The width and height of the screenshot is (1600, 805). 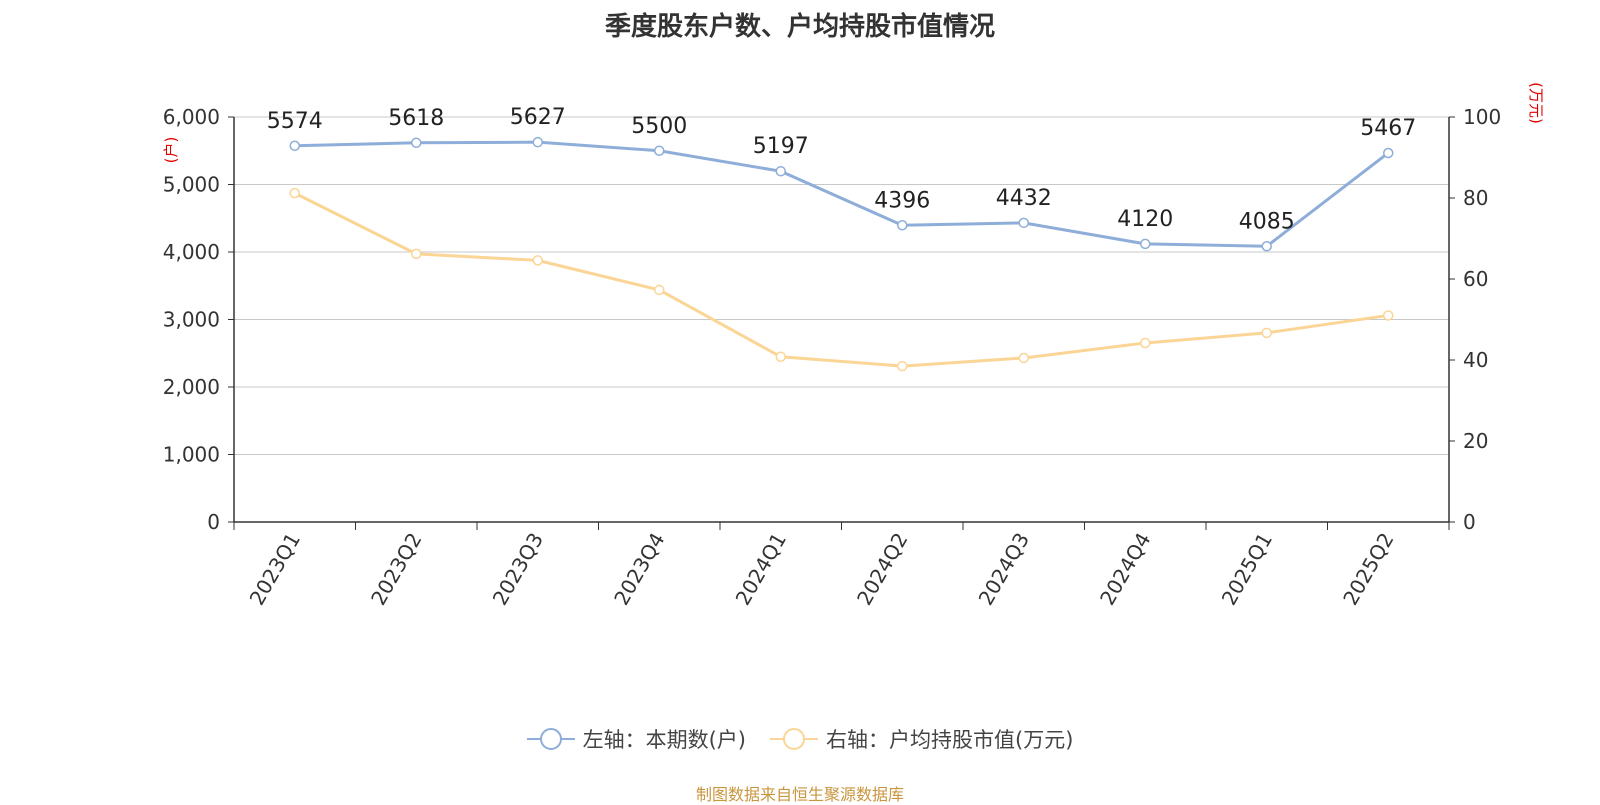 I want to click on shareholder-count-series-line, so click(x=842, y=194).